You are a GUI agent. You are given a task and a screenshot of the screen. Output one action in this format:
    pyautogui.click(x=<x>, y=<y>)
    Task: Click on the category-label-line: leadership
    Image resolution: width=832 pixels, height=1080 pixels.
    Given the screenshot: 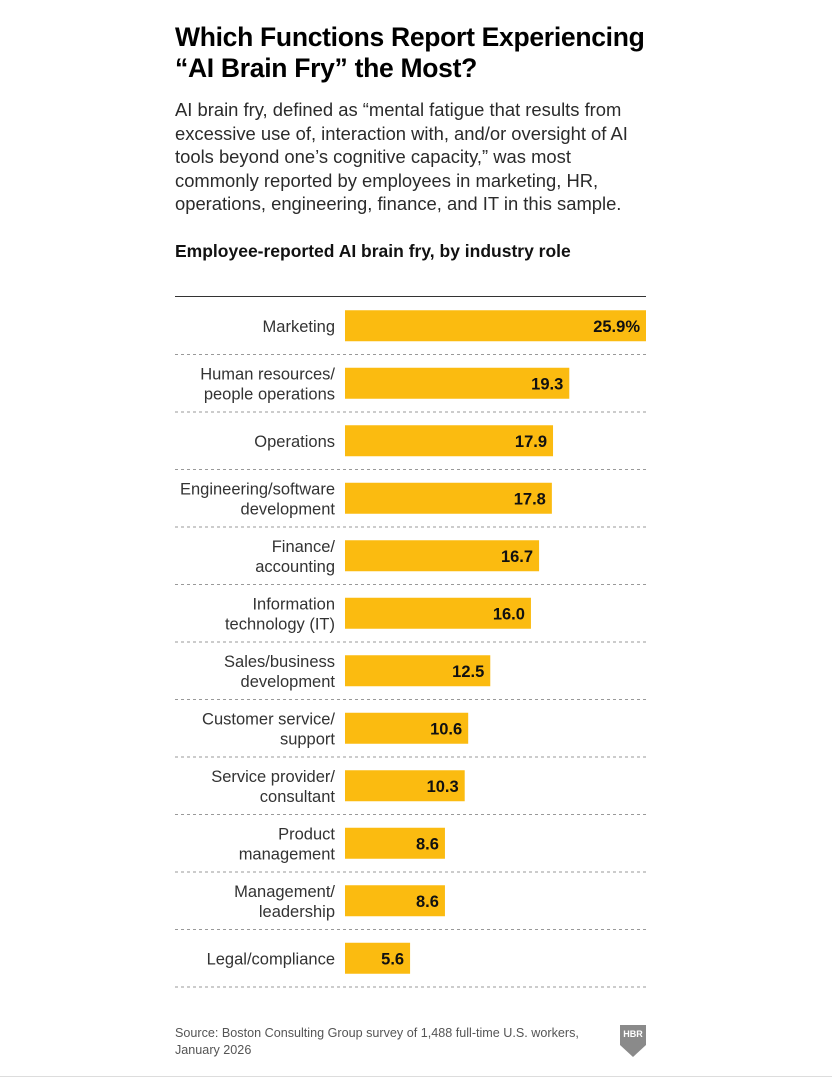 What is the action you would take?
    pyautogui.click(x=297, y=912)
    